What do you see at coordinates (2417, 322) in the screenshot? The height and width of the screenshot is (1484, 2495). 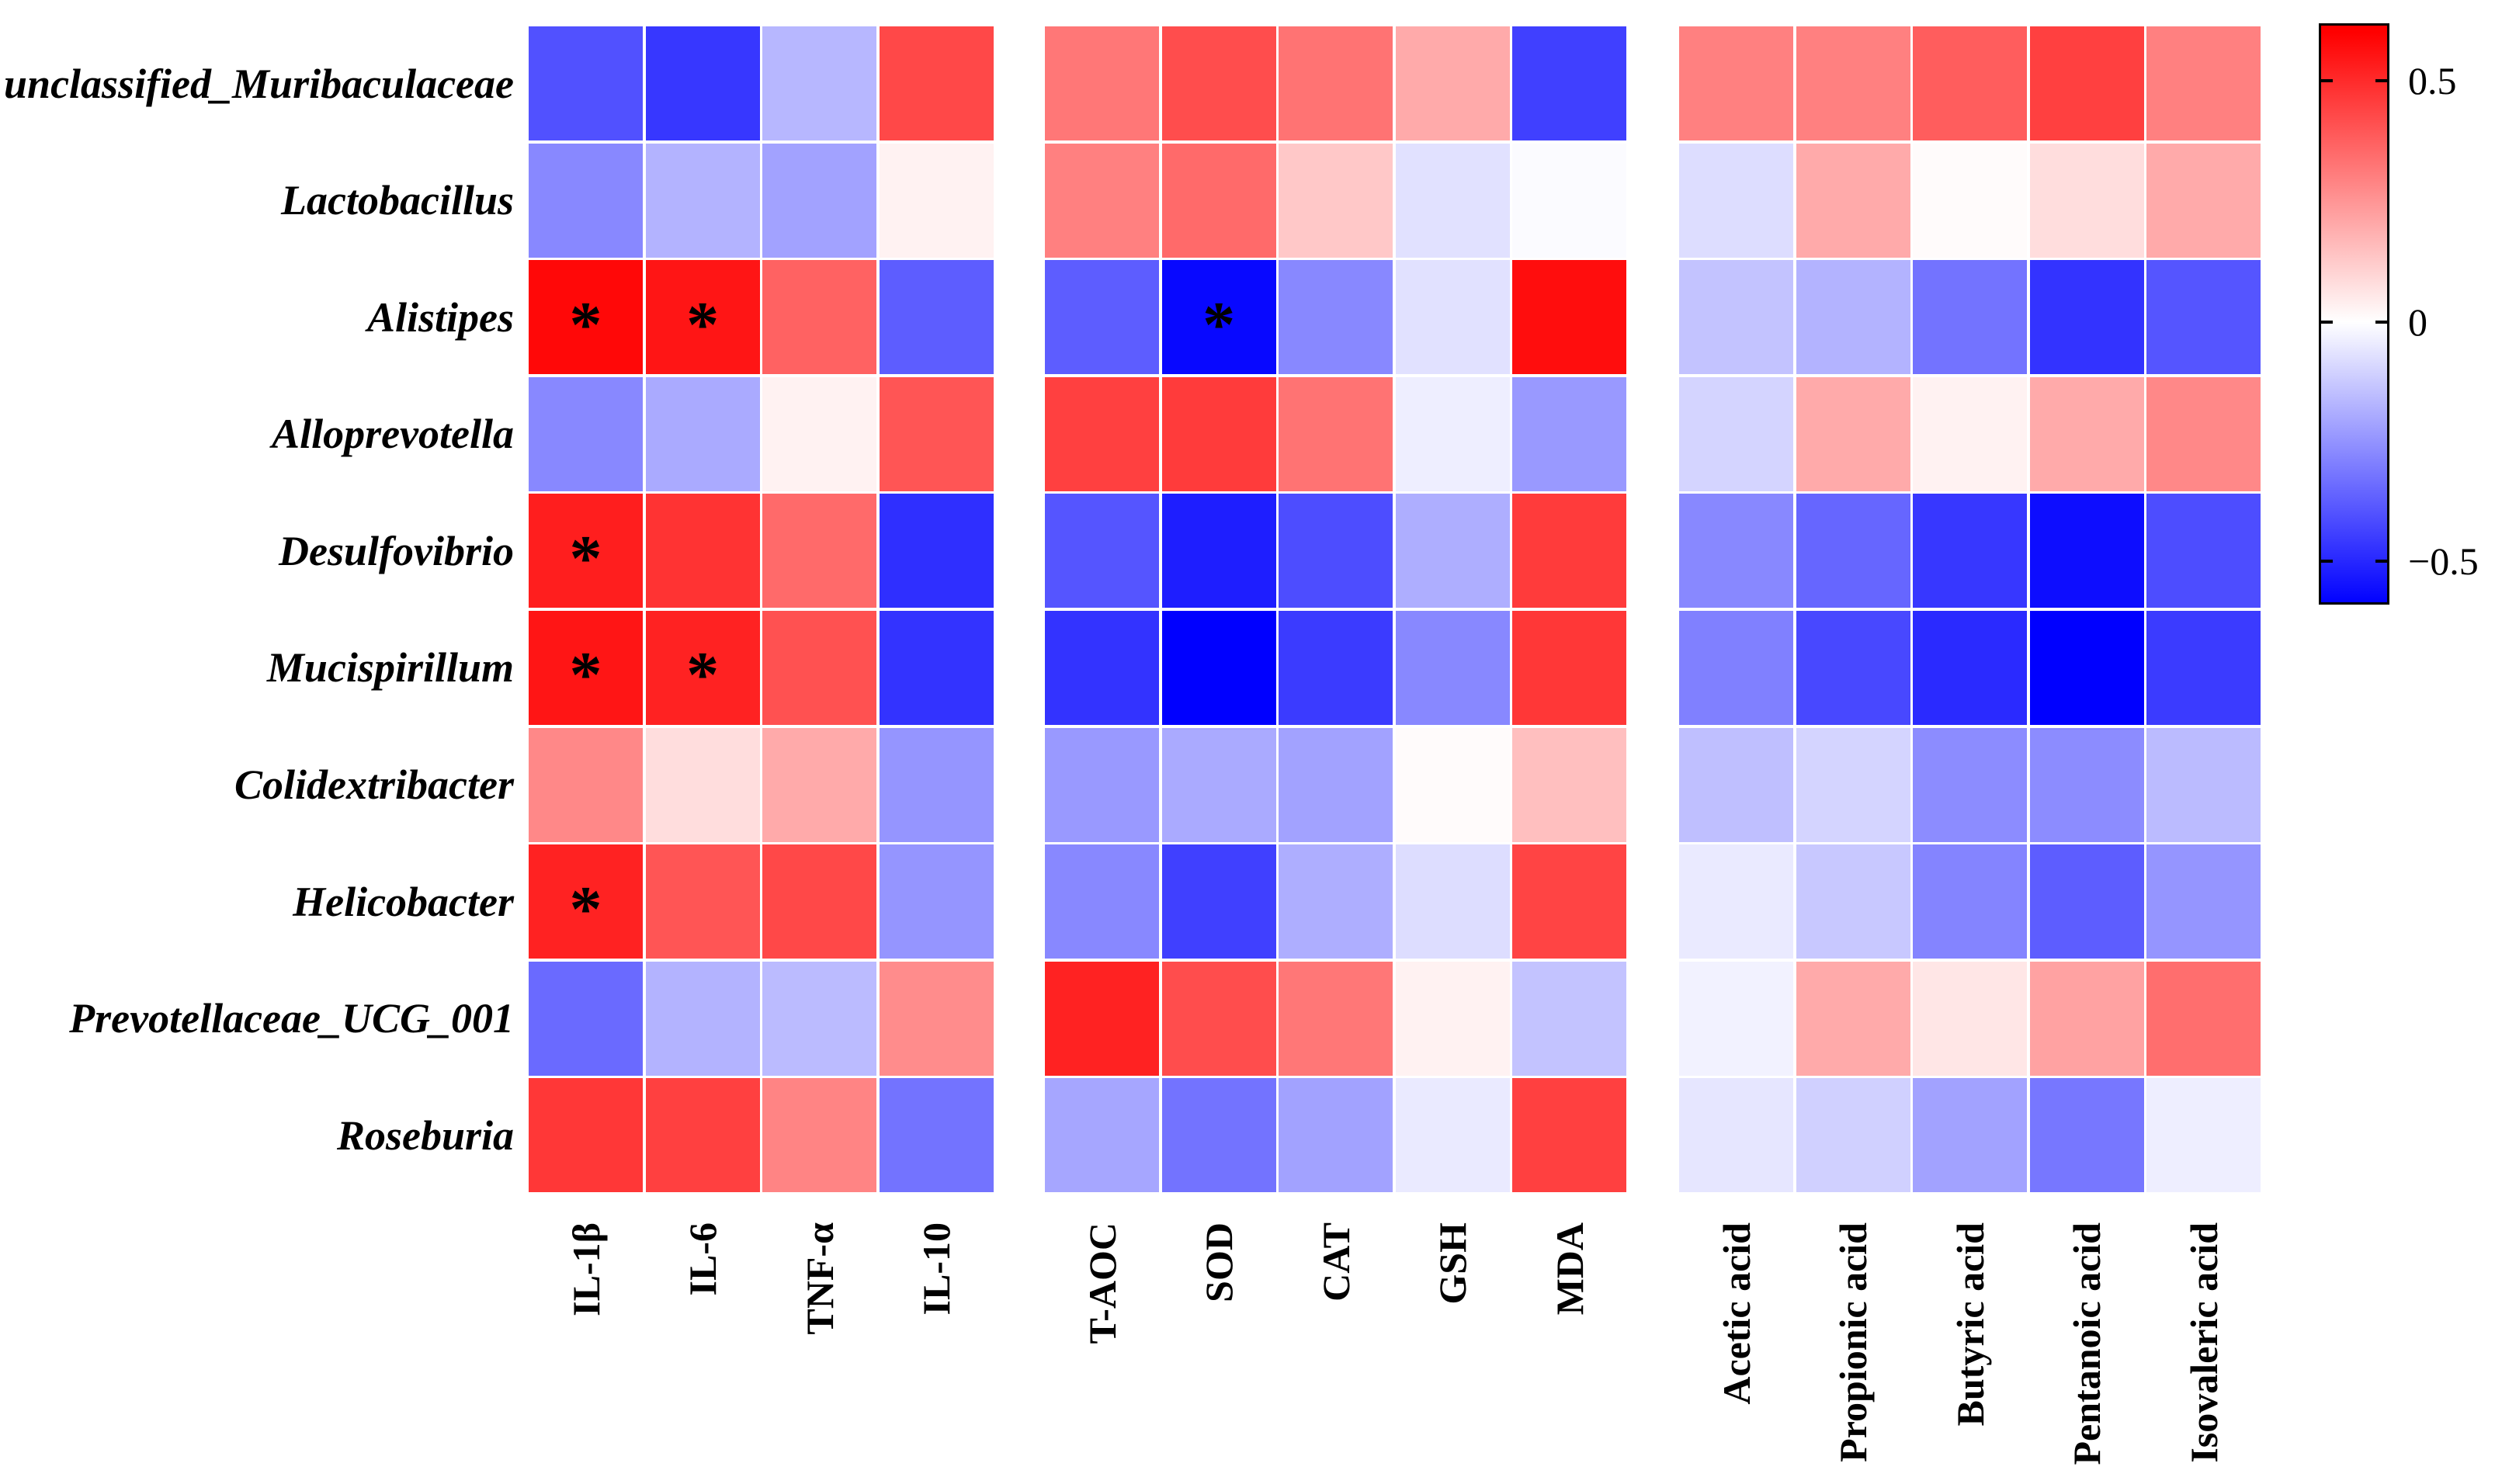 I see `colorbar-tick-label-zero: 0` at bounding box center [2417, 322].